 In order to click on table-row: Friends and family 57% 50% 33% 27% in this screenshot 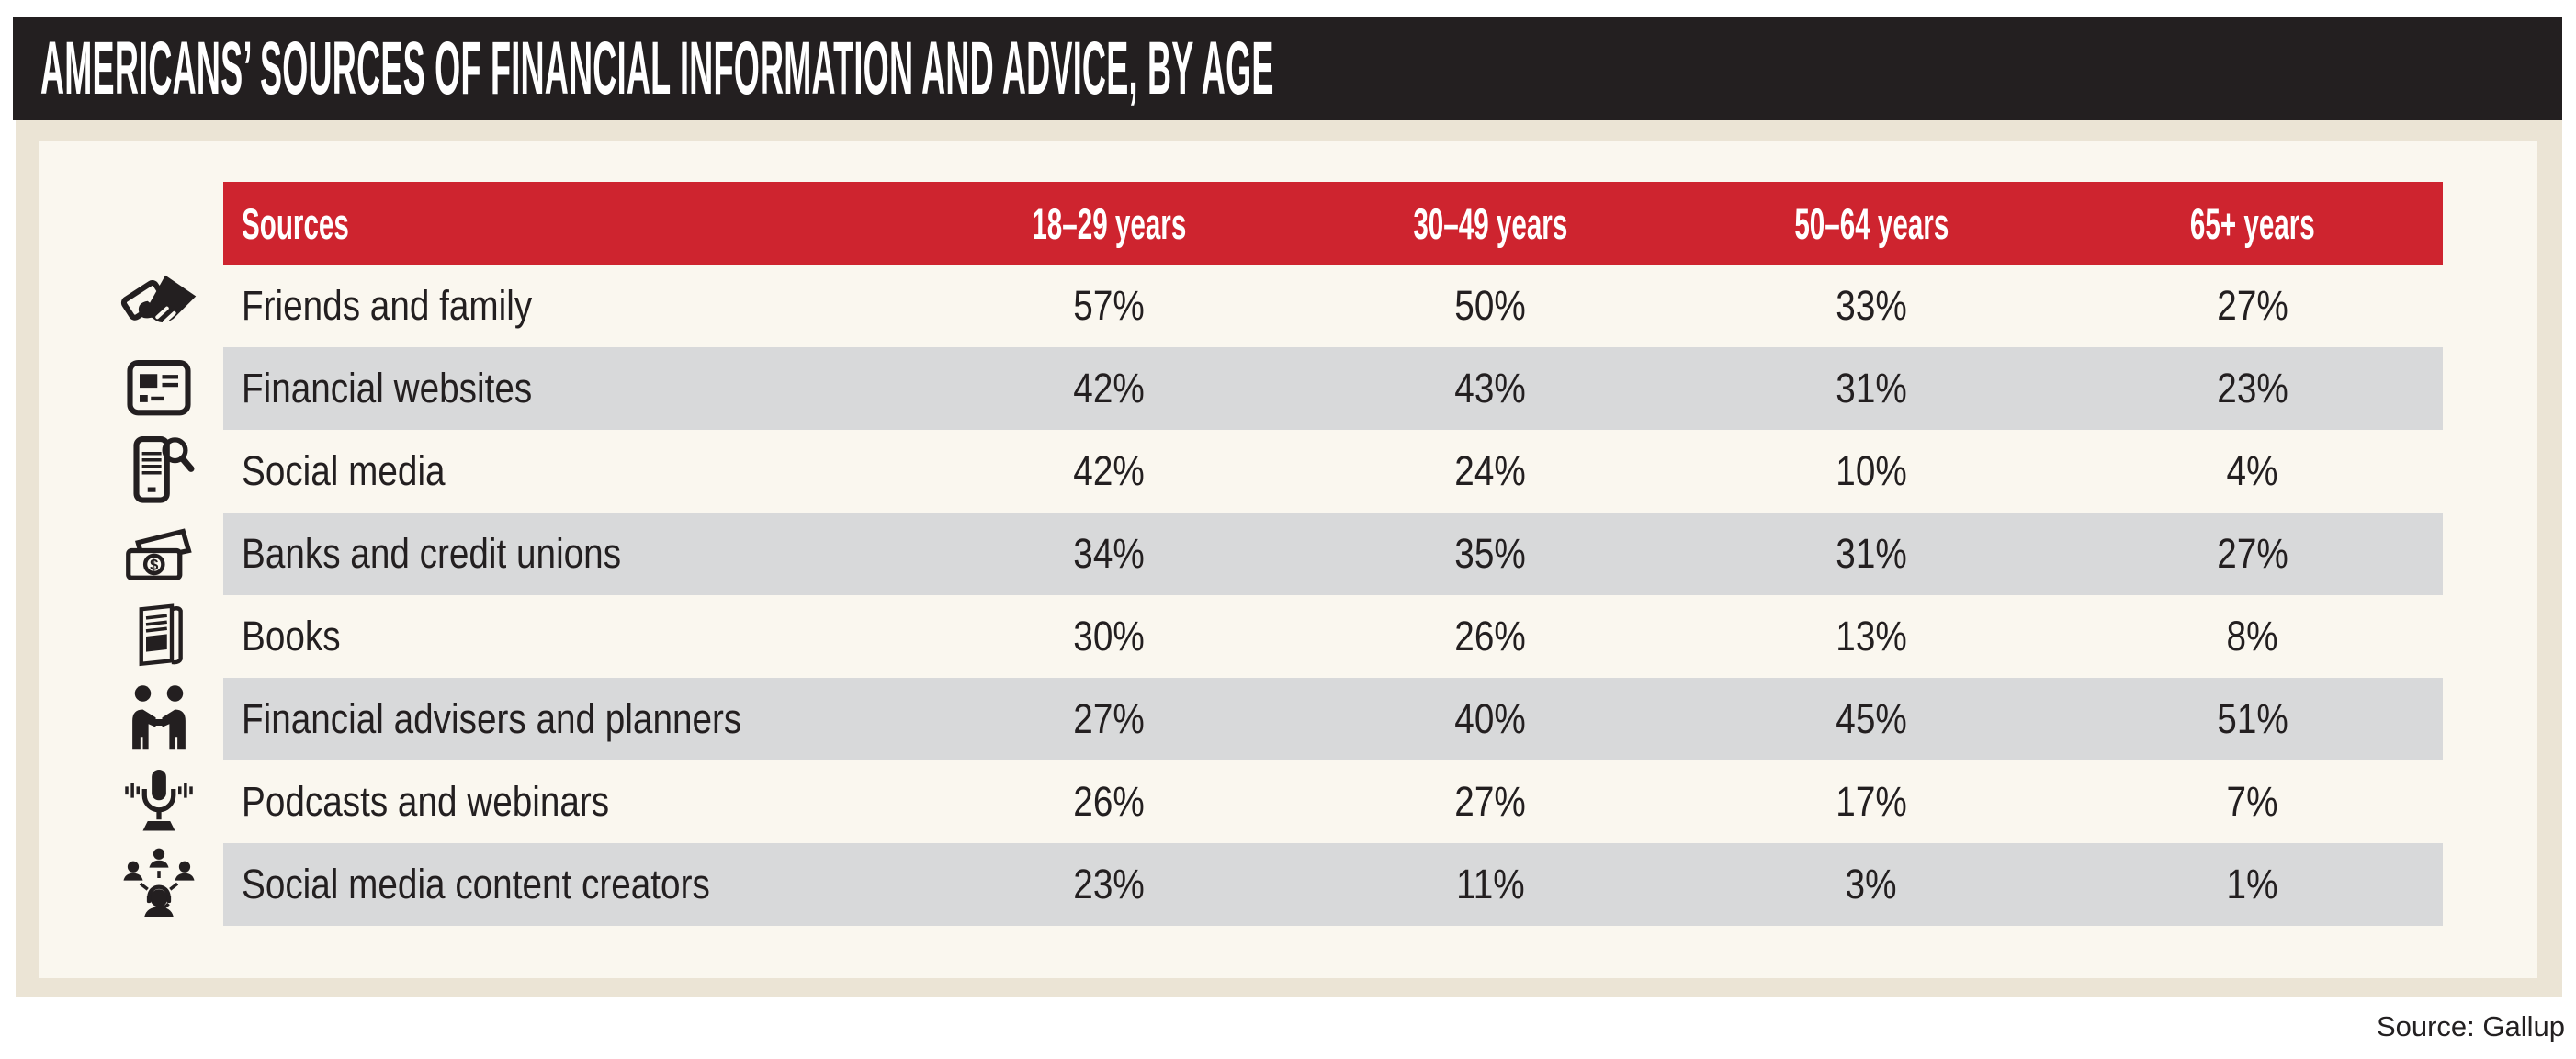, I will do `click(1281, 306)`.